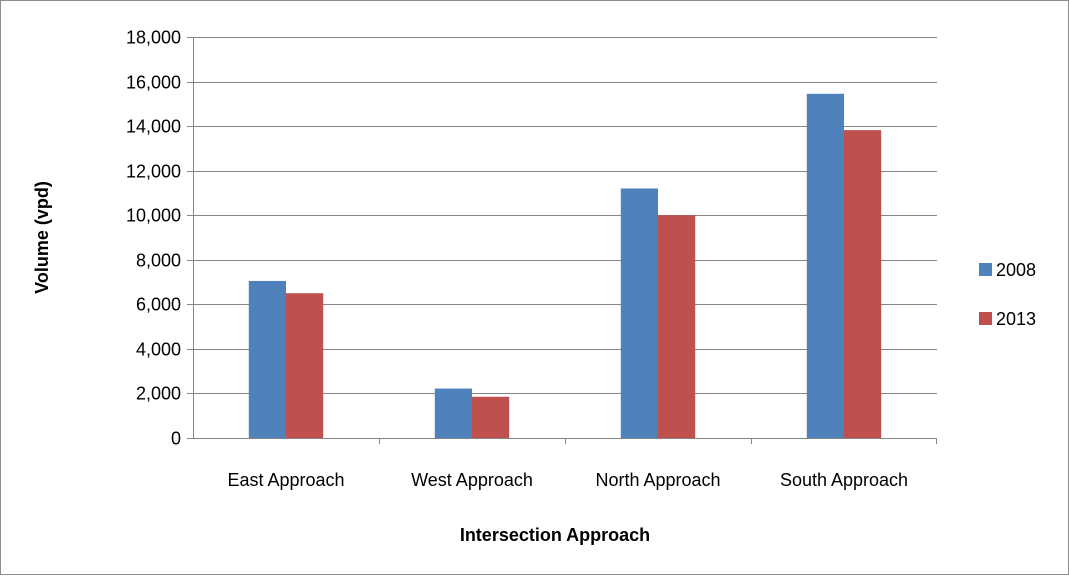  What do you see at coordinates (158, 261) in the screenshot?
I see `y-tick-label: 8,000` at bounding box center [158, 261].